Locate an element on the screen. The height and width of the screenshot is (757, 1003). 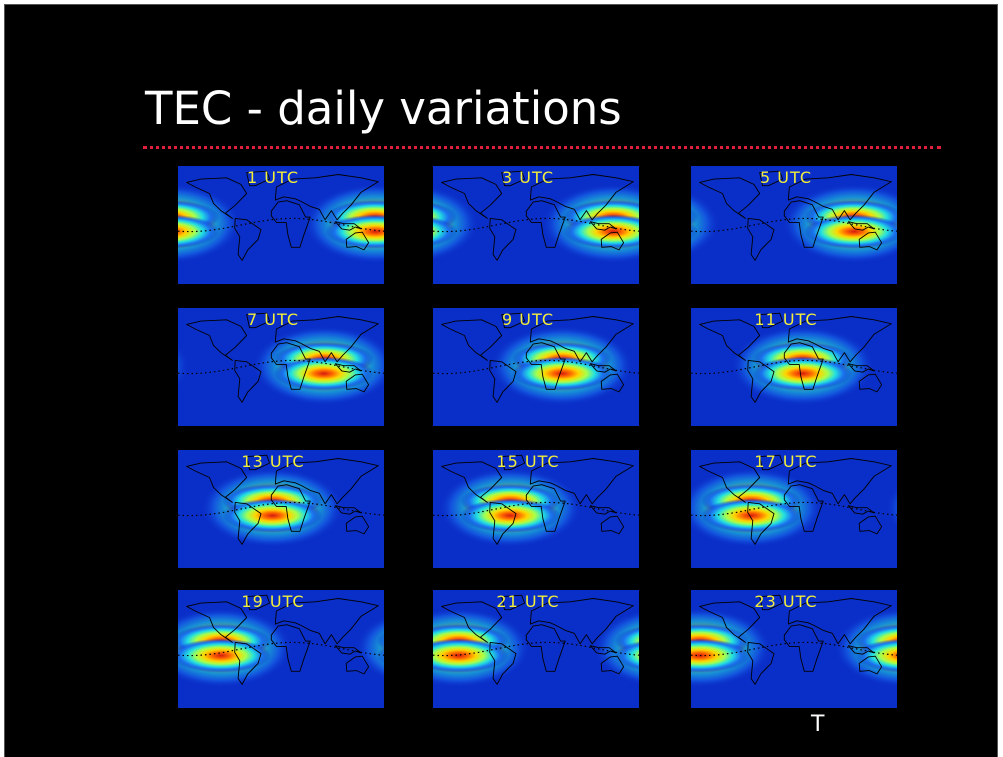
tec-map-panel: 1 UTC is located at coordinates (281, 225).